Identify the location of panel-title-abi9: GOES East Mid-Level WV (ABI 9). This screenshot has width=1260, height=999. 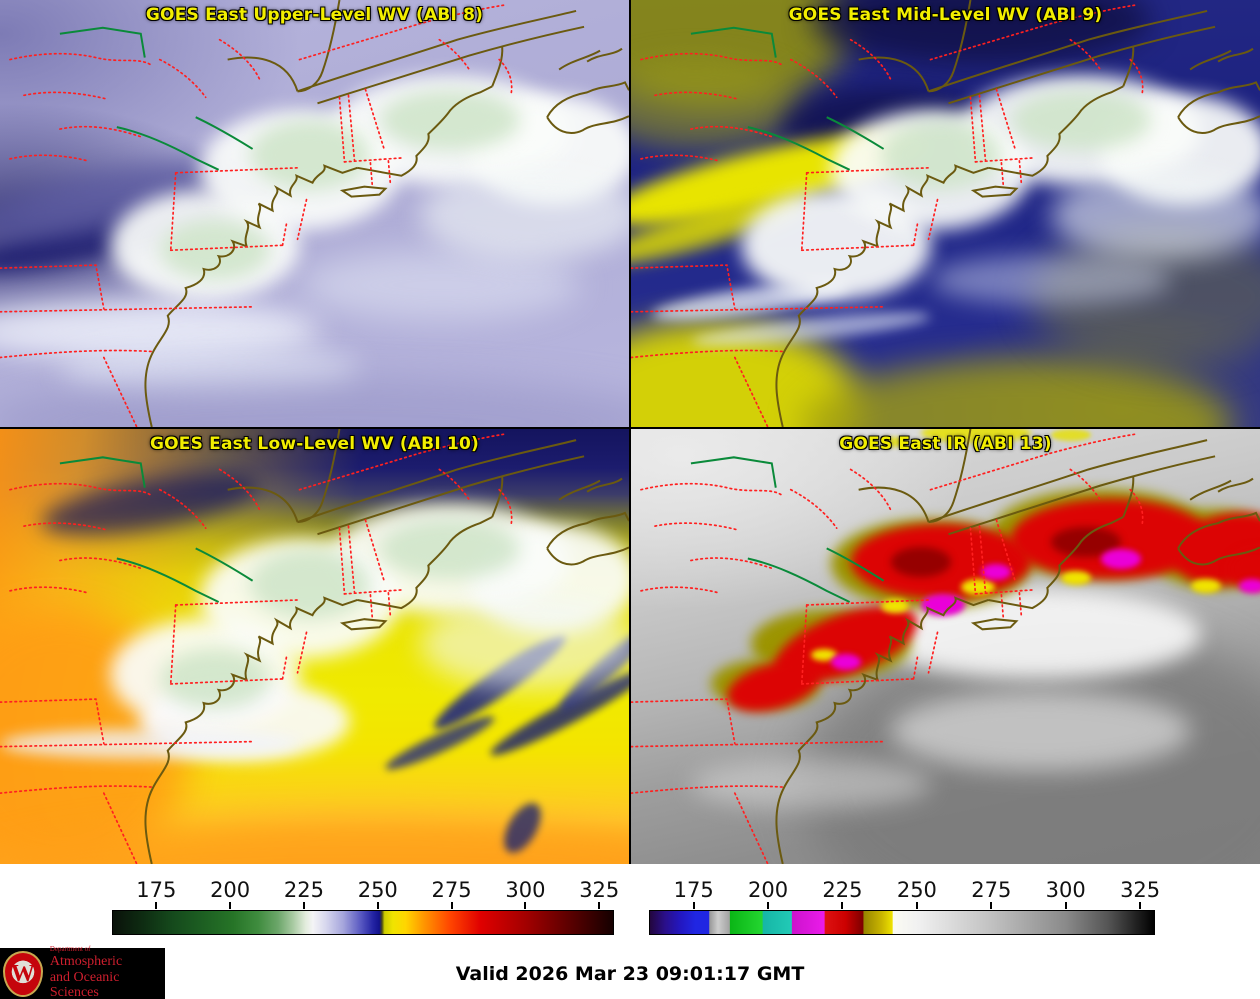
(945, 15).